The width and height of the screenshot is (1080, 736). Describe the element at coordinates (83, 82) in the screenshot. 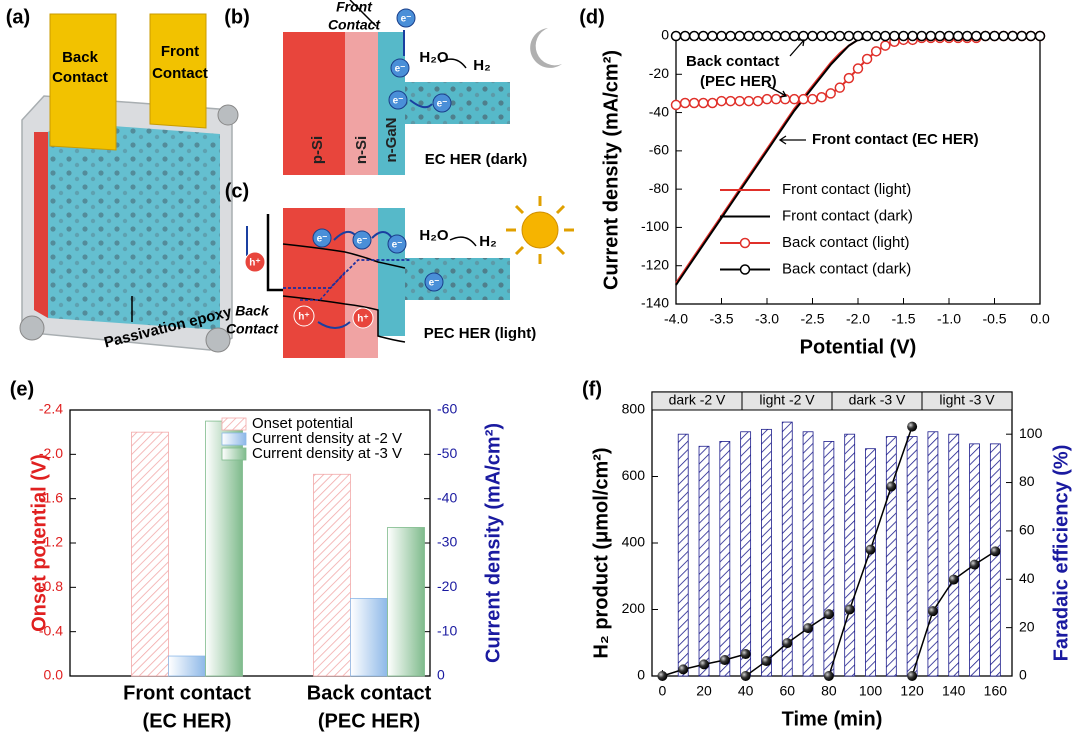

I see `back-contact-pad` at that location.